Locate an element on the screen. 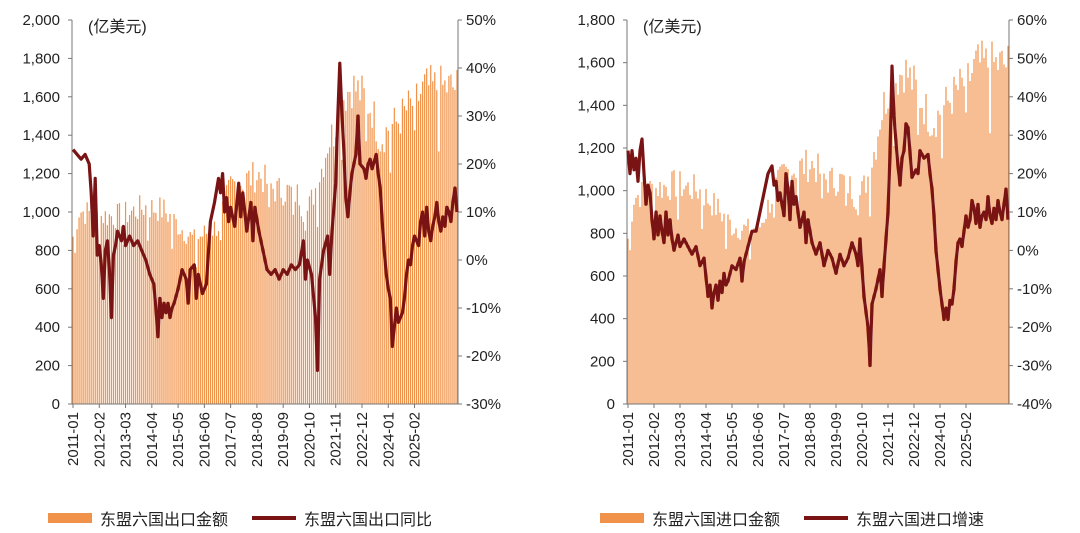 The width and height of the screenshot is (1080, 533). import-x-tick: 2015-05 is located at coordinates (732, 439).